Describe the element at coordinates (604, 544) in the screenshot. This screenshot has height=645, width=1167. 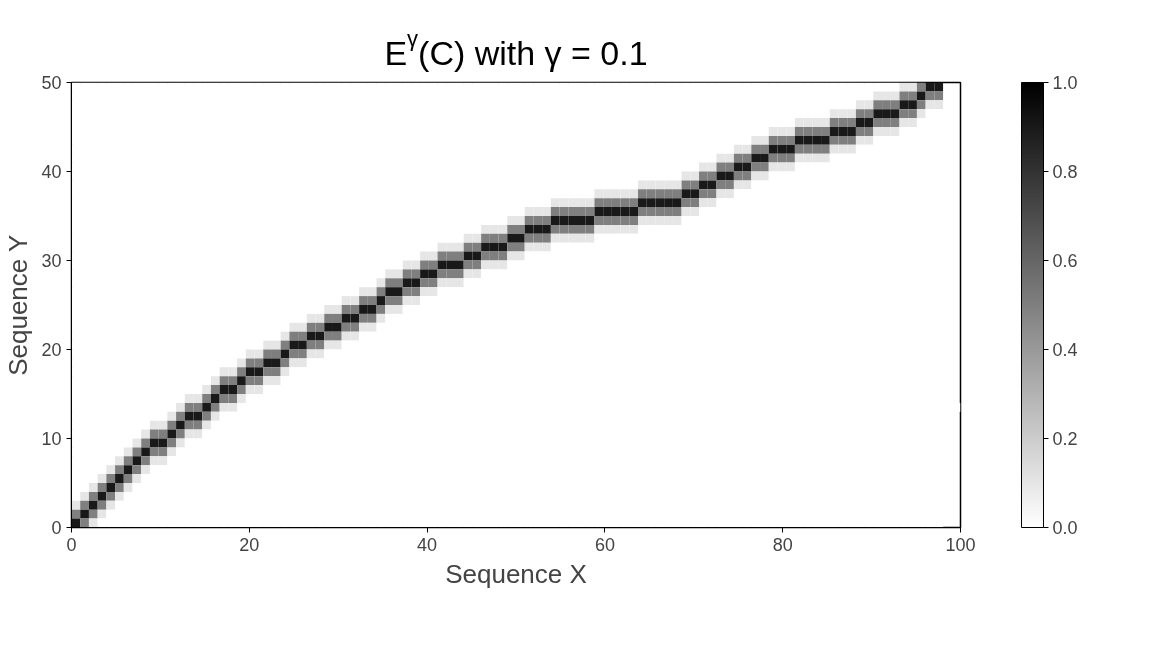
I see `x-tick-label: 60` at that location.